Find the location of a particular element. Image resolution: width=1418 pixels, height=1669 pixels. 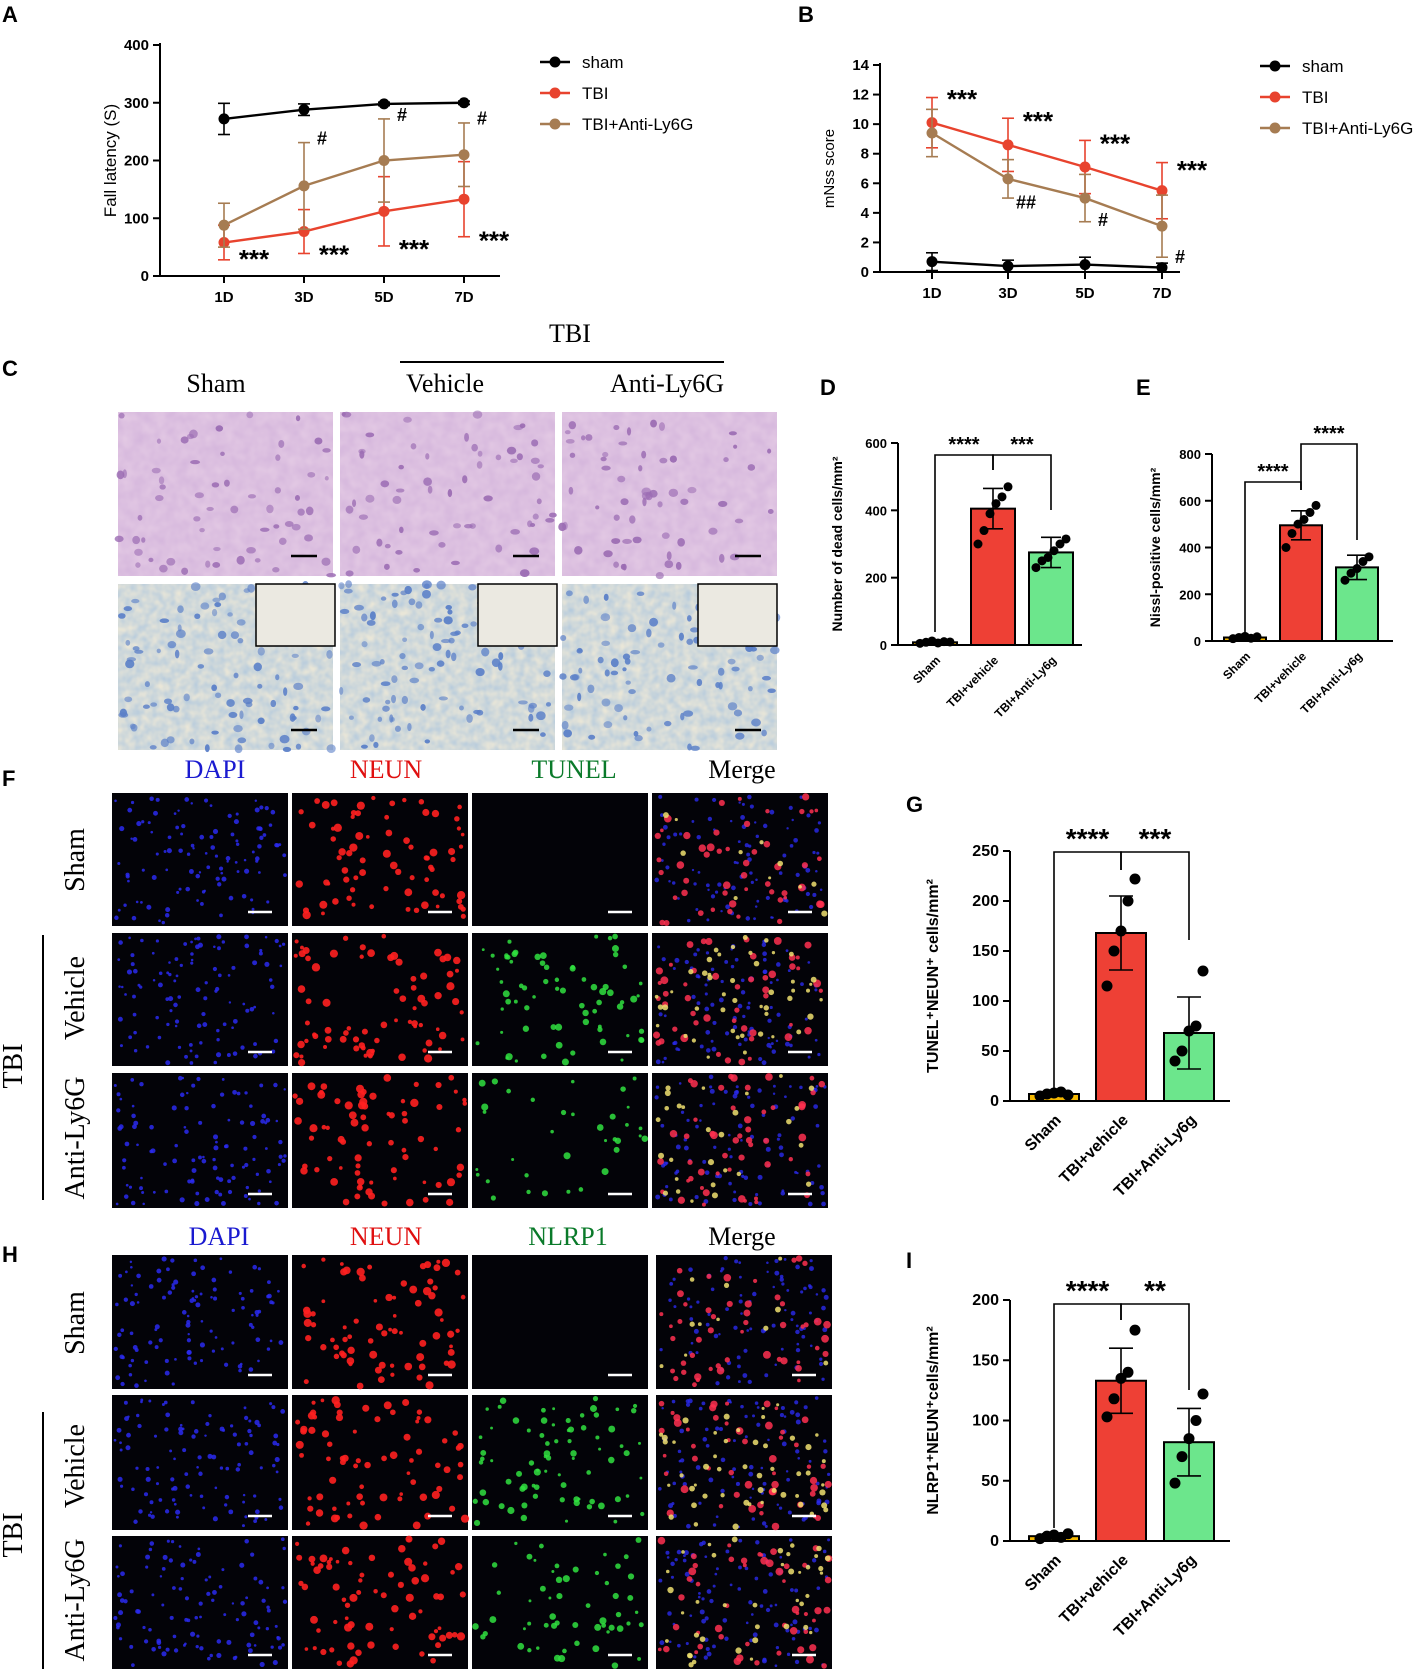

panel-f-images is located at coordinates (470, 1000).